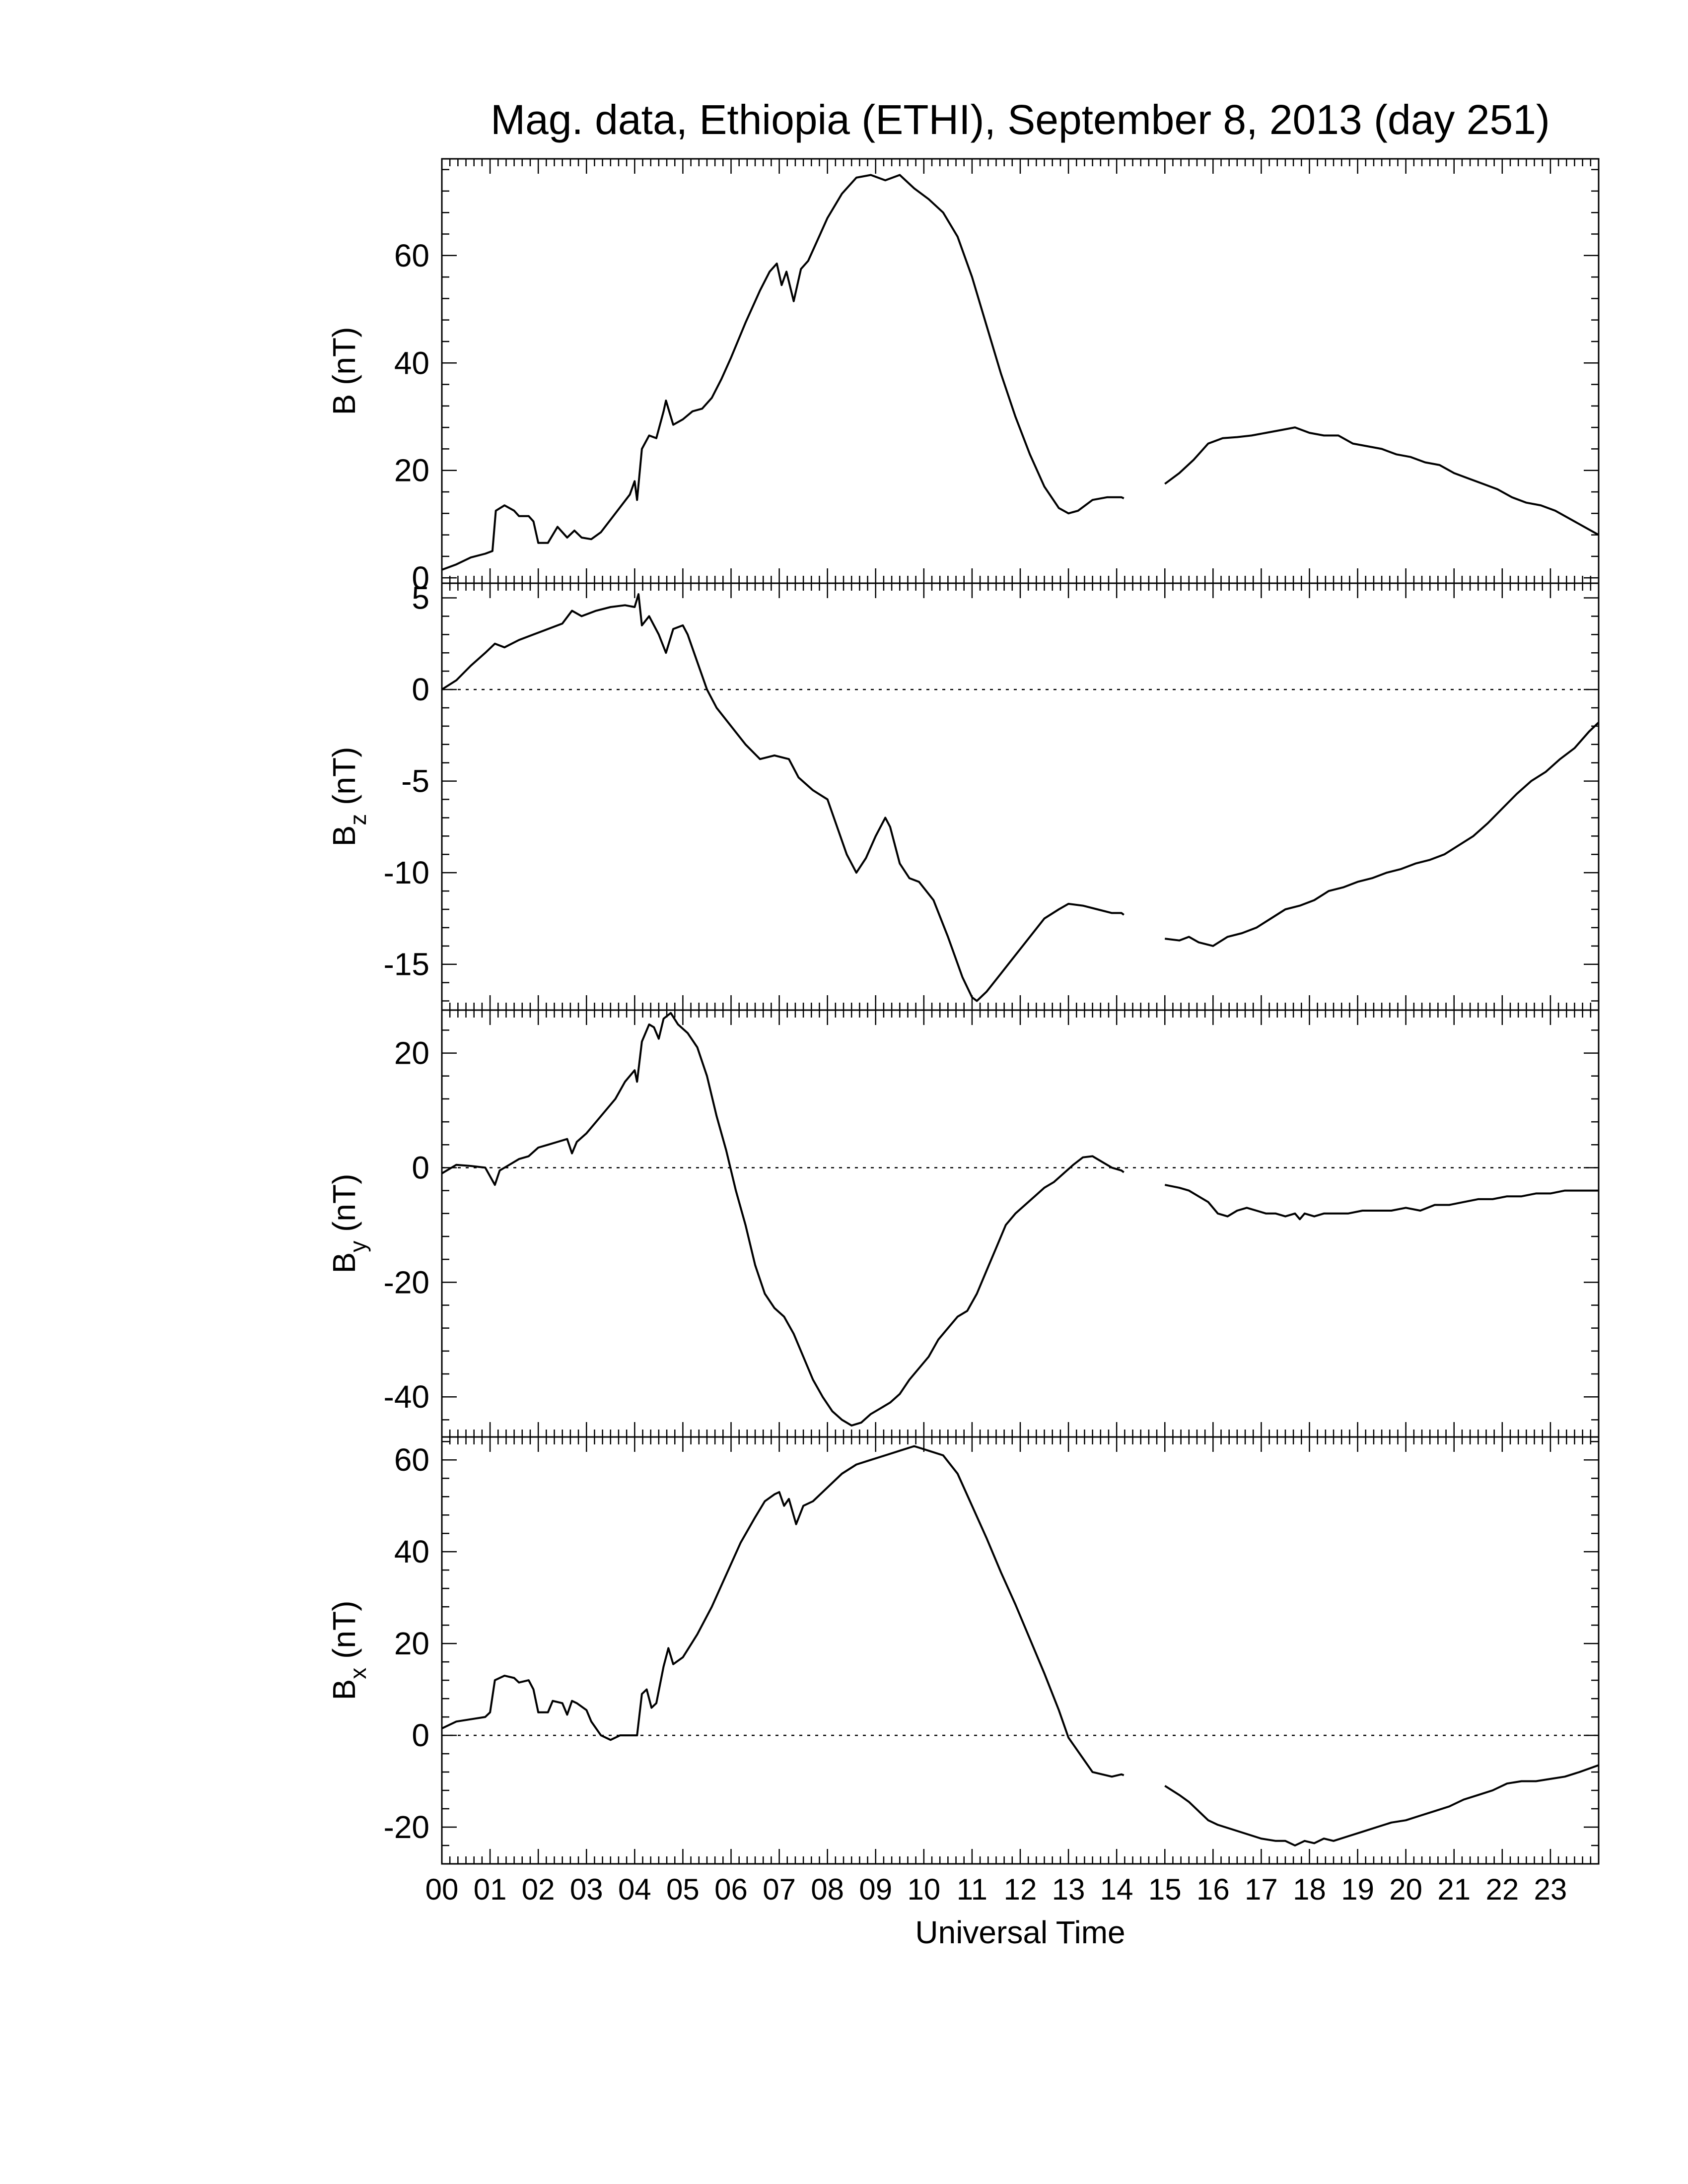 Image resolution: width=1688 pixels, height=2184 pixels. I want to click on x-tick-label: 08, so click(827, 1889).